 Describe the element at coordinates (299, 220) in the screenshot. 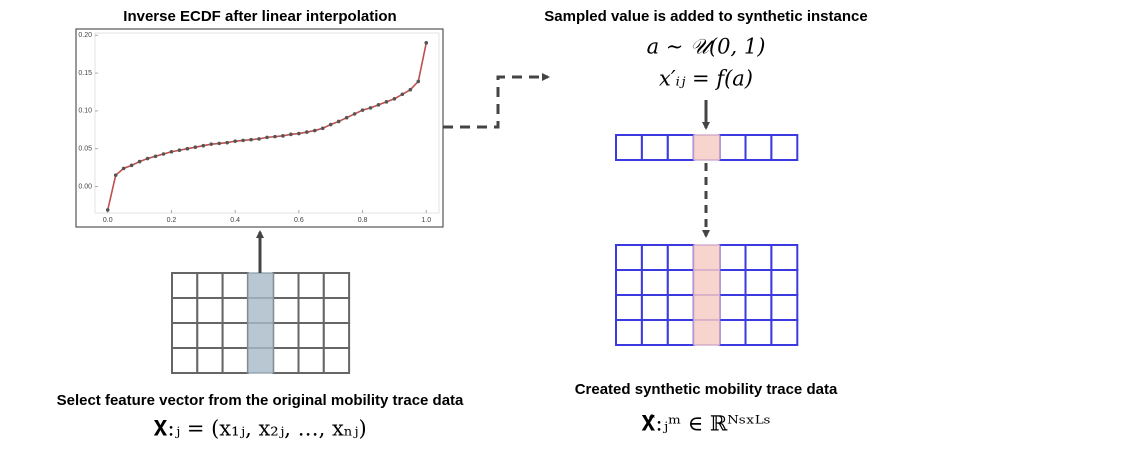

I see `x-tick-label: 0.6` at that location.